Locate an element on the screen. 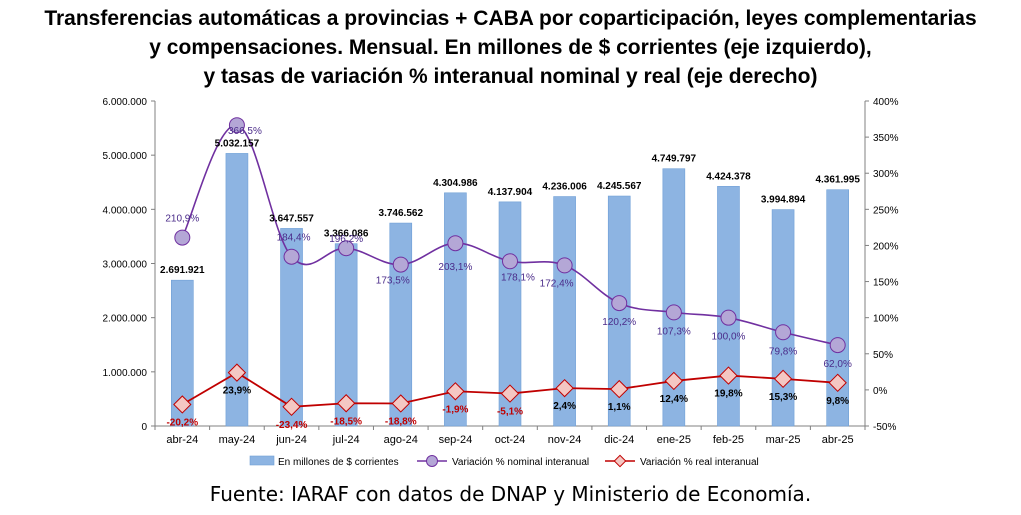 The height and width of the screenshot is (515, 1021). nominal-value-label: 178,1% is located at coordinates (518, 277).